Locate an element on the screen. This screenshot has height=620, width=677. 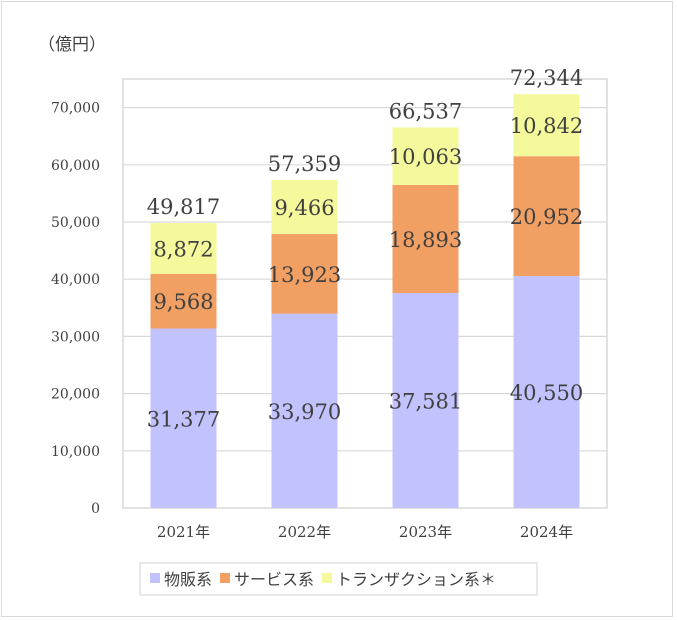
data-label: 13,923 is located at coordinates (304, 275).